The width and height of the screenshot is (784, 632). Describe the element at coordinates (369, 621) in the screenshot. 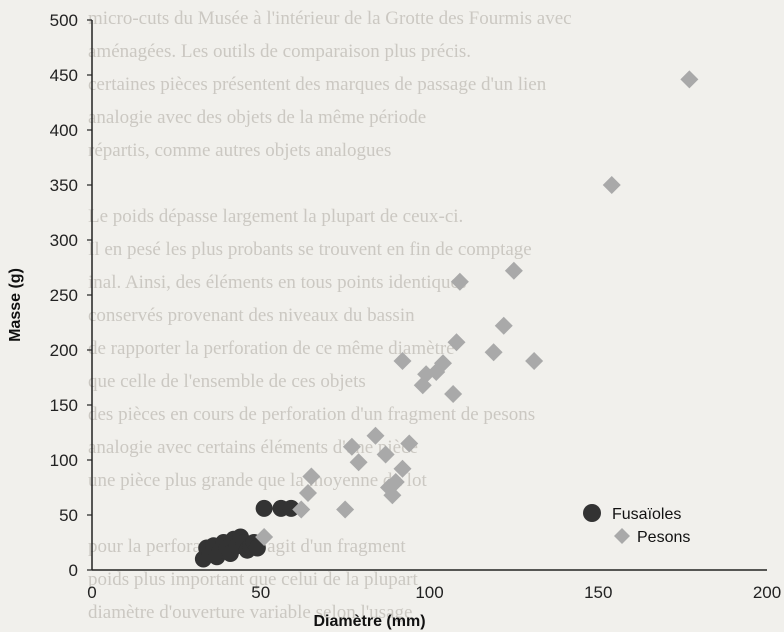

I see `x-axis-title: Diamètre (mm)` at that location.